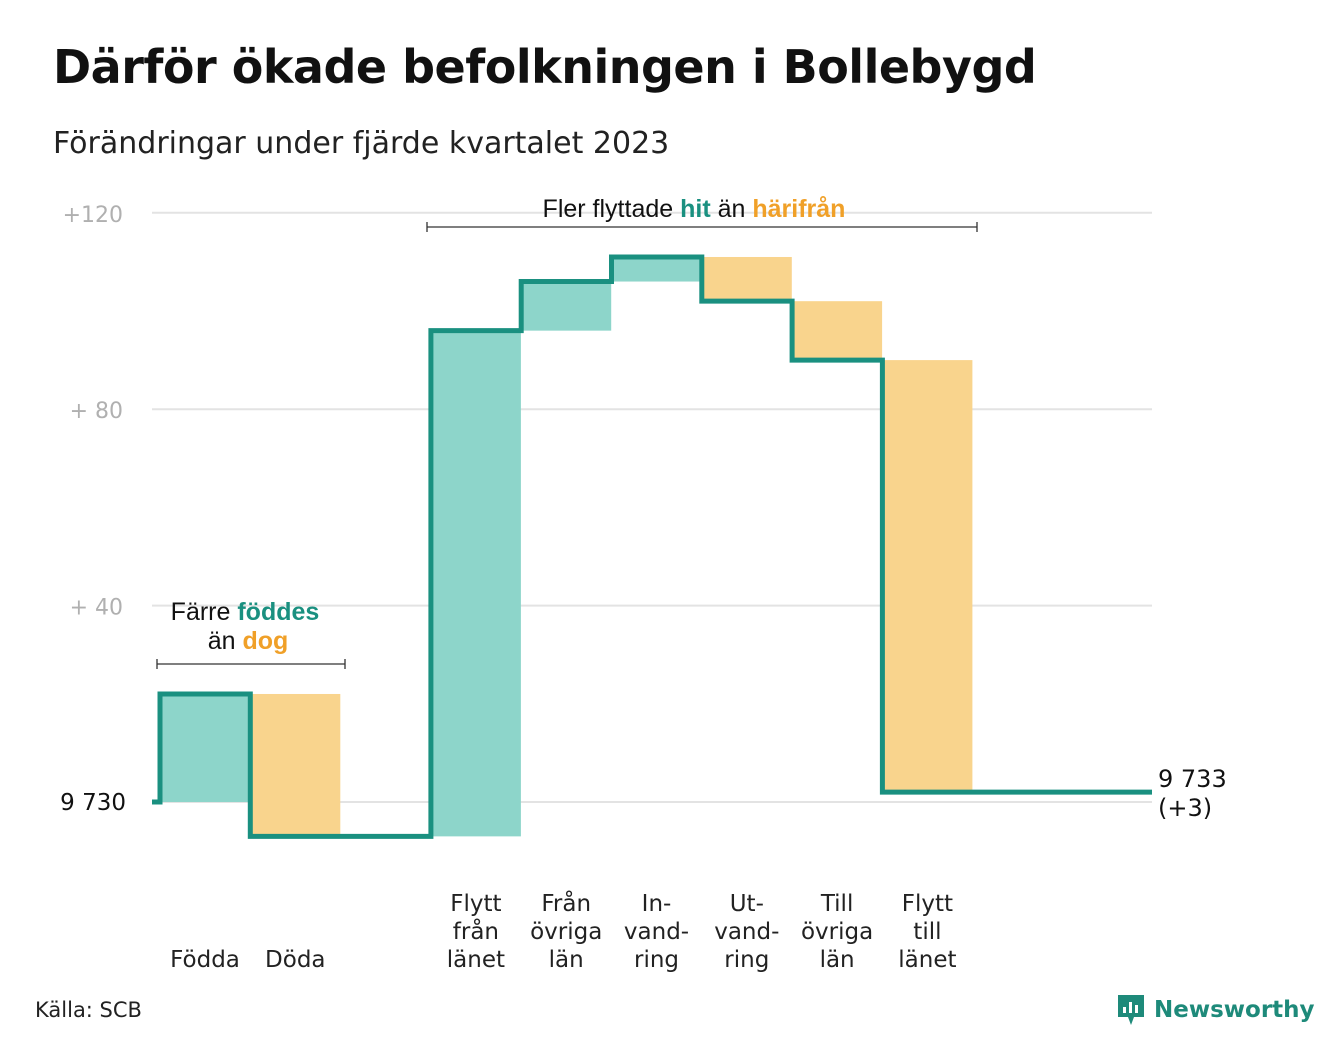 The width and height of the screenshot is (1340, 1060). I want to click on chart-title: Därför ökade befolkningen i Bollebygd, so click(545, 67).